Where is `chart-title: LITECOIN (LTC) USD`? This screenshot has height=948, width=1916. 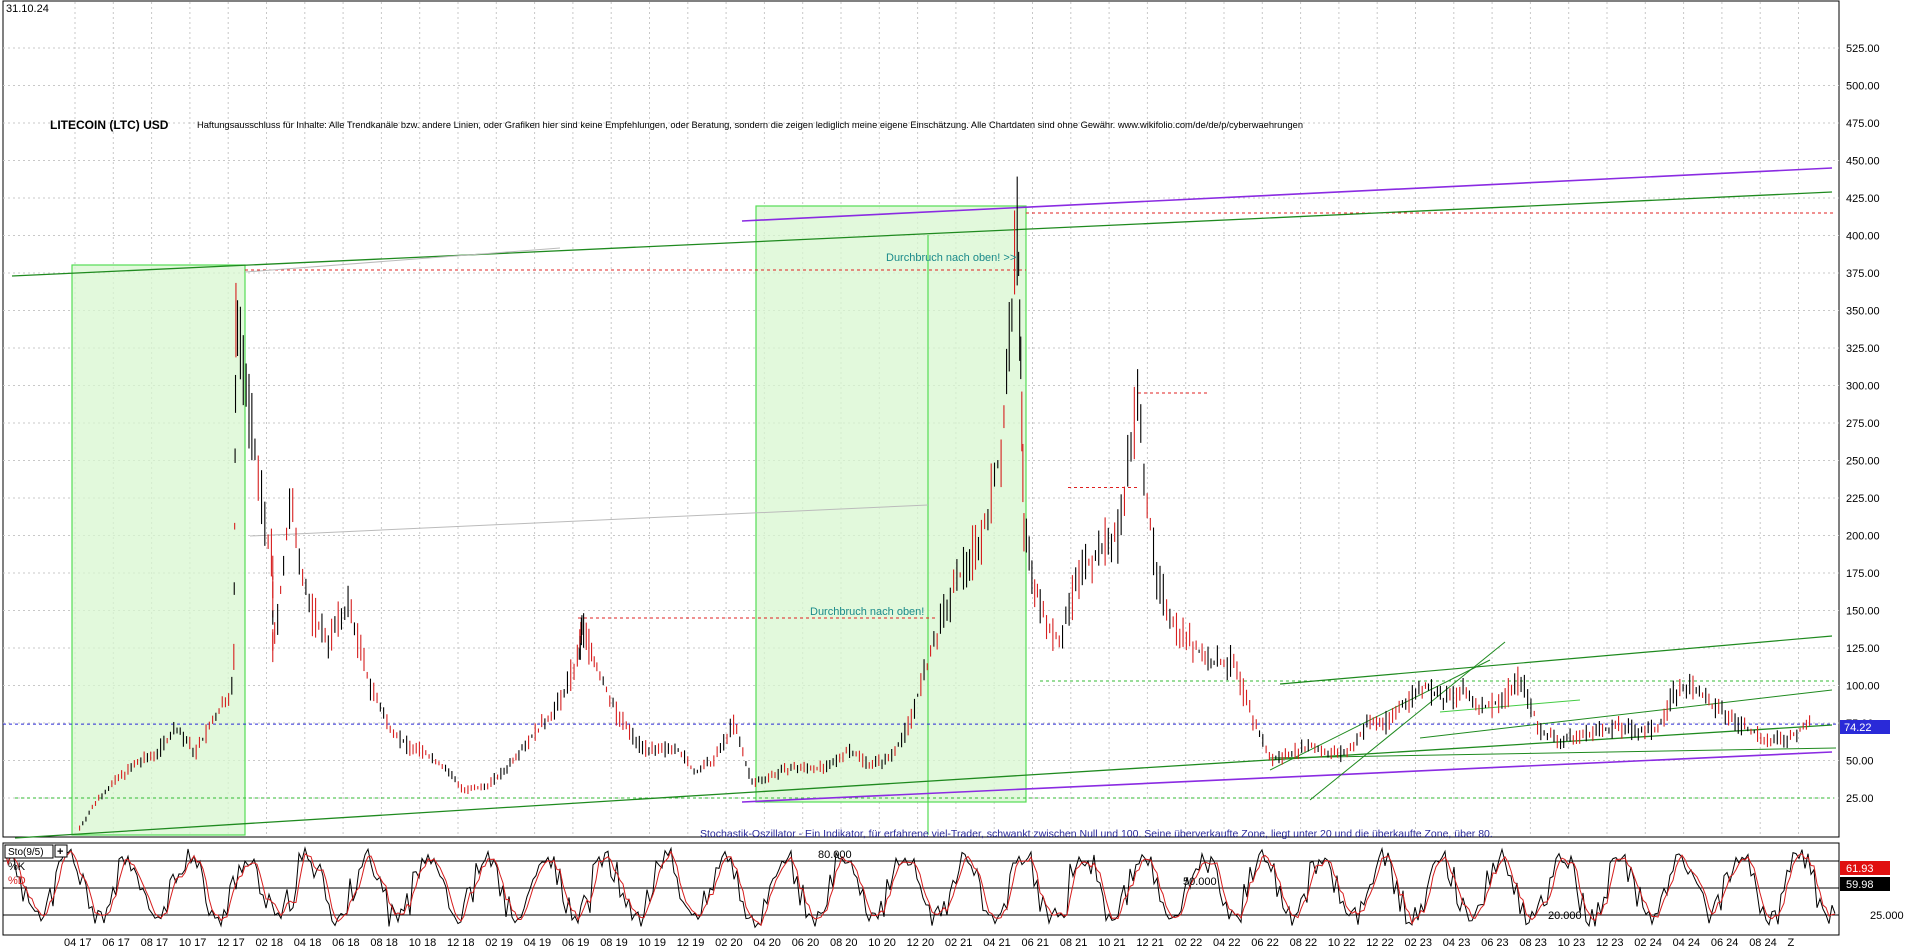
chart-title: LITECOIN (LTC) USD is located at coordinates (109, 125).